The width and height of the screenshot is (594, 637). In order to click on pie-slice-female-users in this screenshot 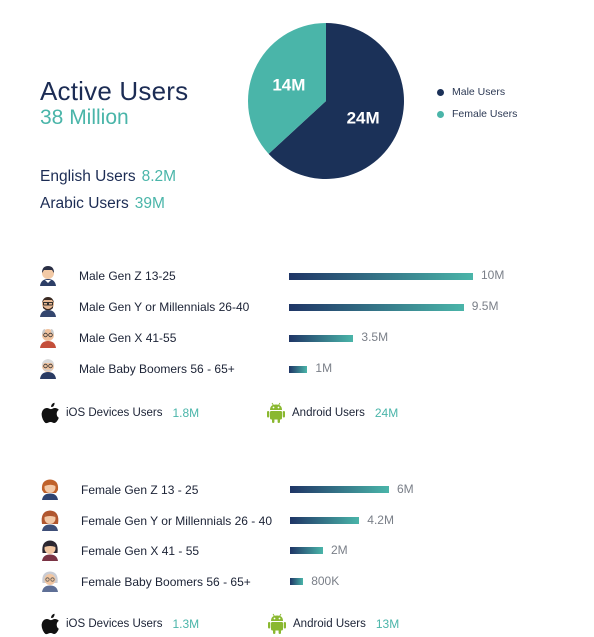, I will do `click(287, 88)`.